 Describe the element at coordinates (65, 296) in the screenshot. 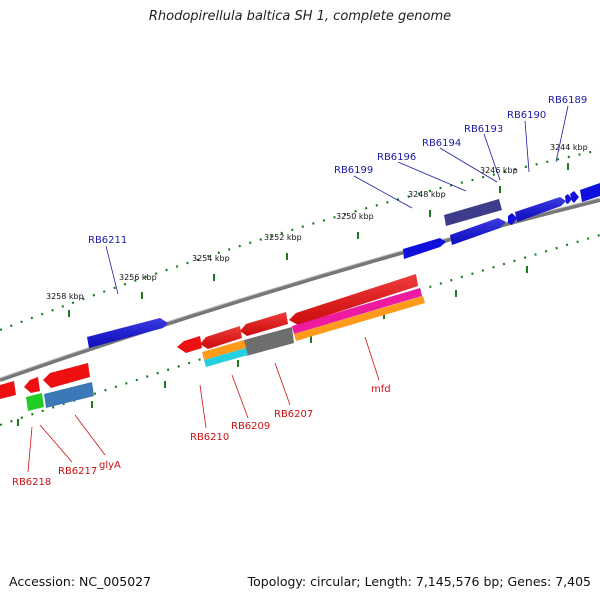

I see `scale-label-3258: 3258 kbp` at that location.